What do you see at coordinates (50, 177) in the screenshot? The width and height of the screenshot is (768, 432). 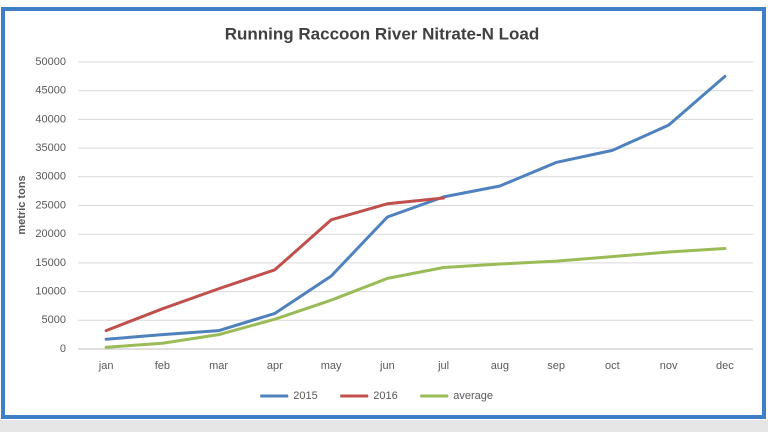 I see `y-tick-label: 30000` at bounding box center [50, 177].